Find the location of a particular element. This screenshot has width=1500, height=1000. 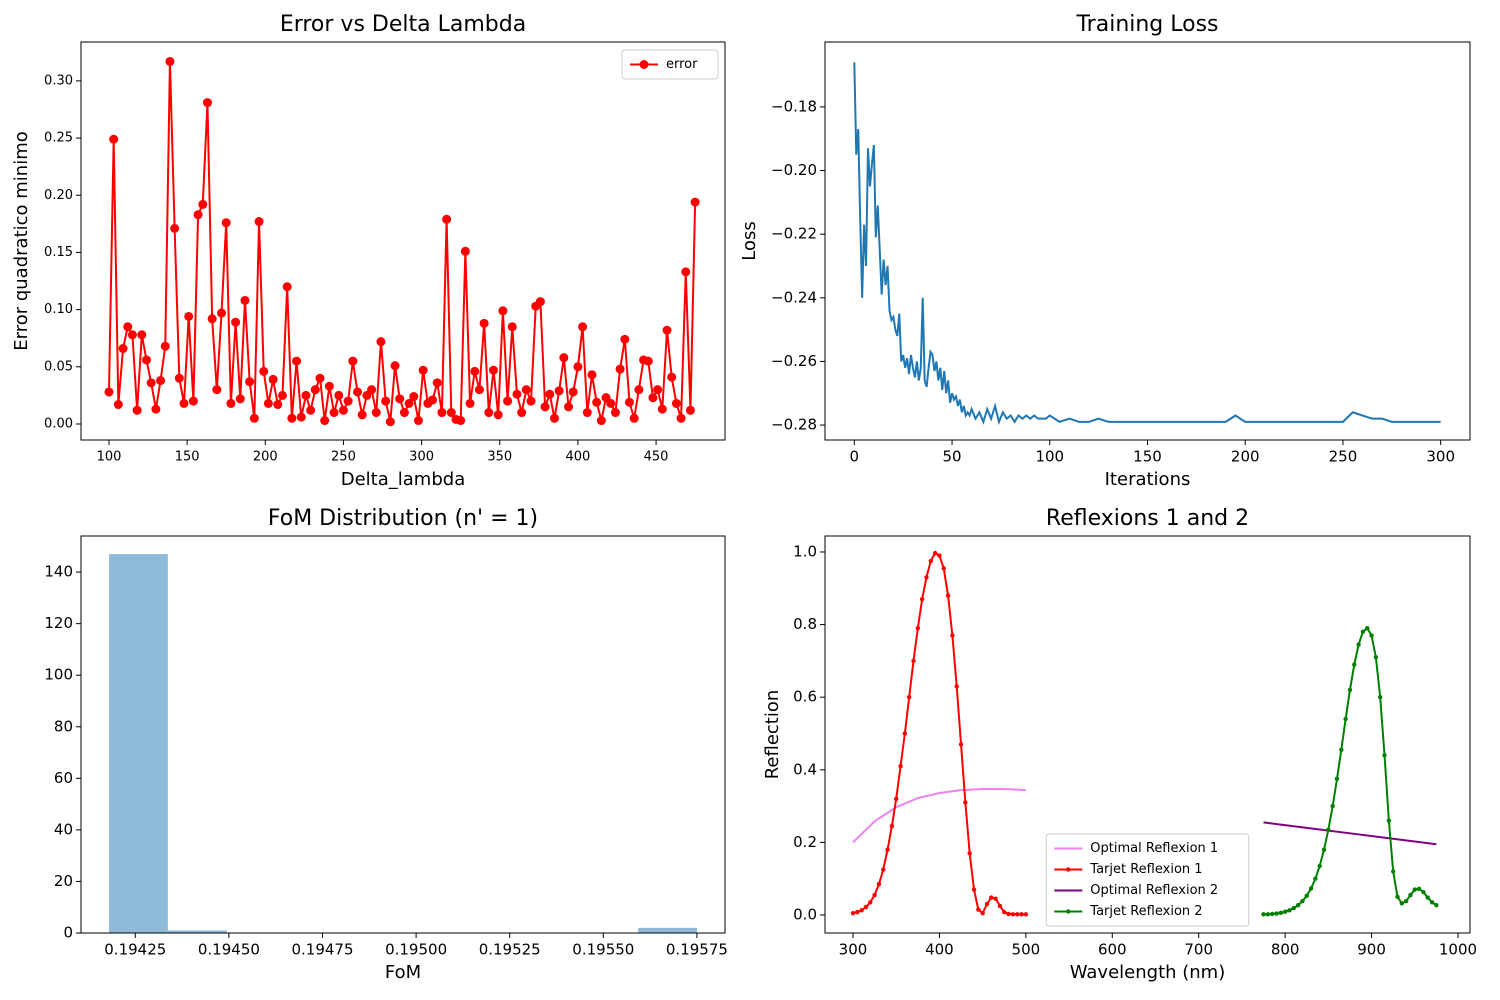

y-tick-label: 0 is located at coordinates (68, 933).